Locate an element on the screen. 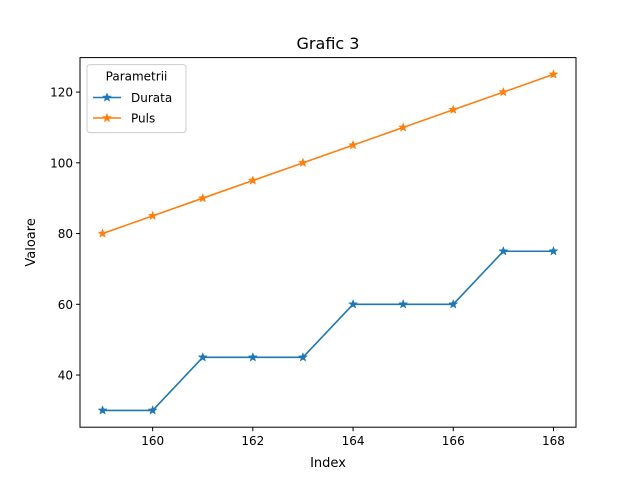 This screenshot has height=480, width=640. x-tick-label: 166 is located at coordinates (453, 441).